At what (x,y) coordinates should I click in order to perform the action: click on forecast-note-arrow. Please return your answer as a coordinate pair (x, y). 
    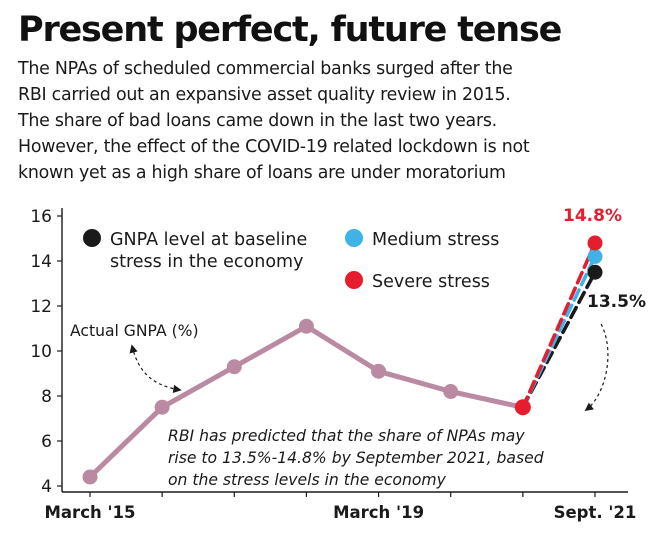
    Looking at the image, I should click on (596, 366).